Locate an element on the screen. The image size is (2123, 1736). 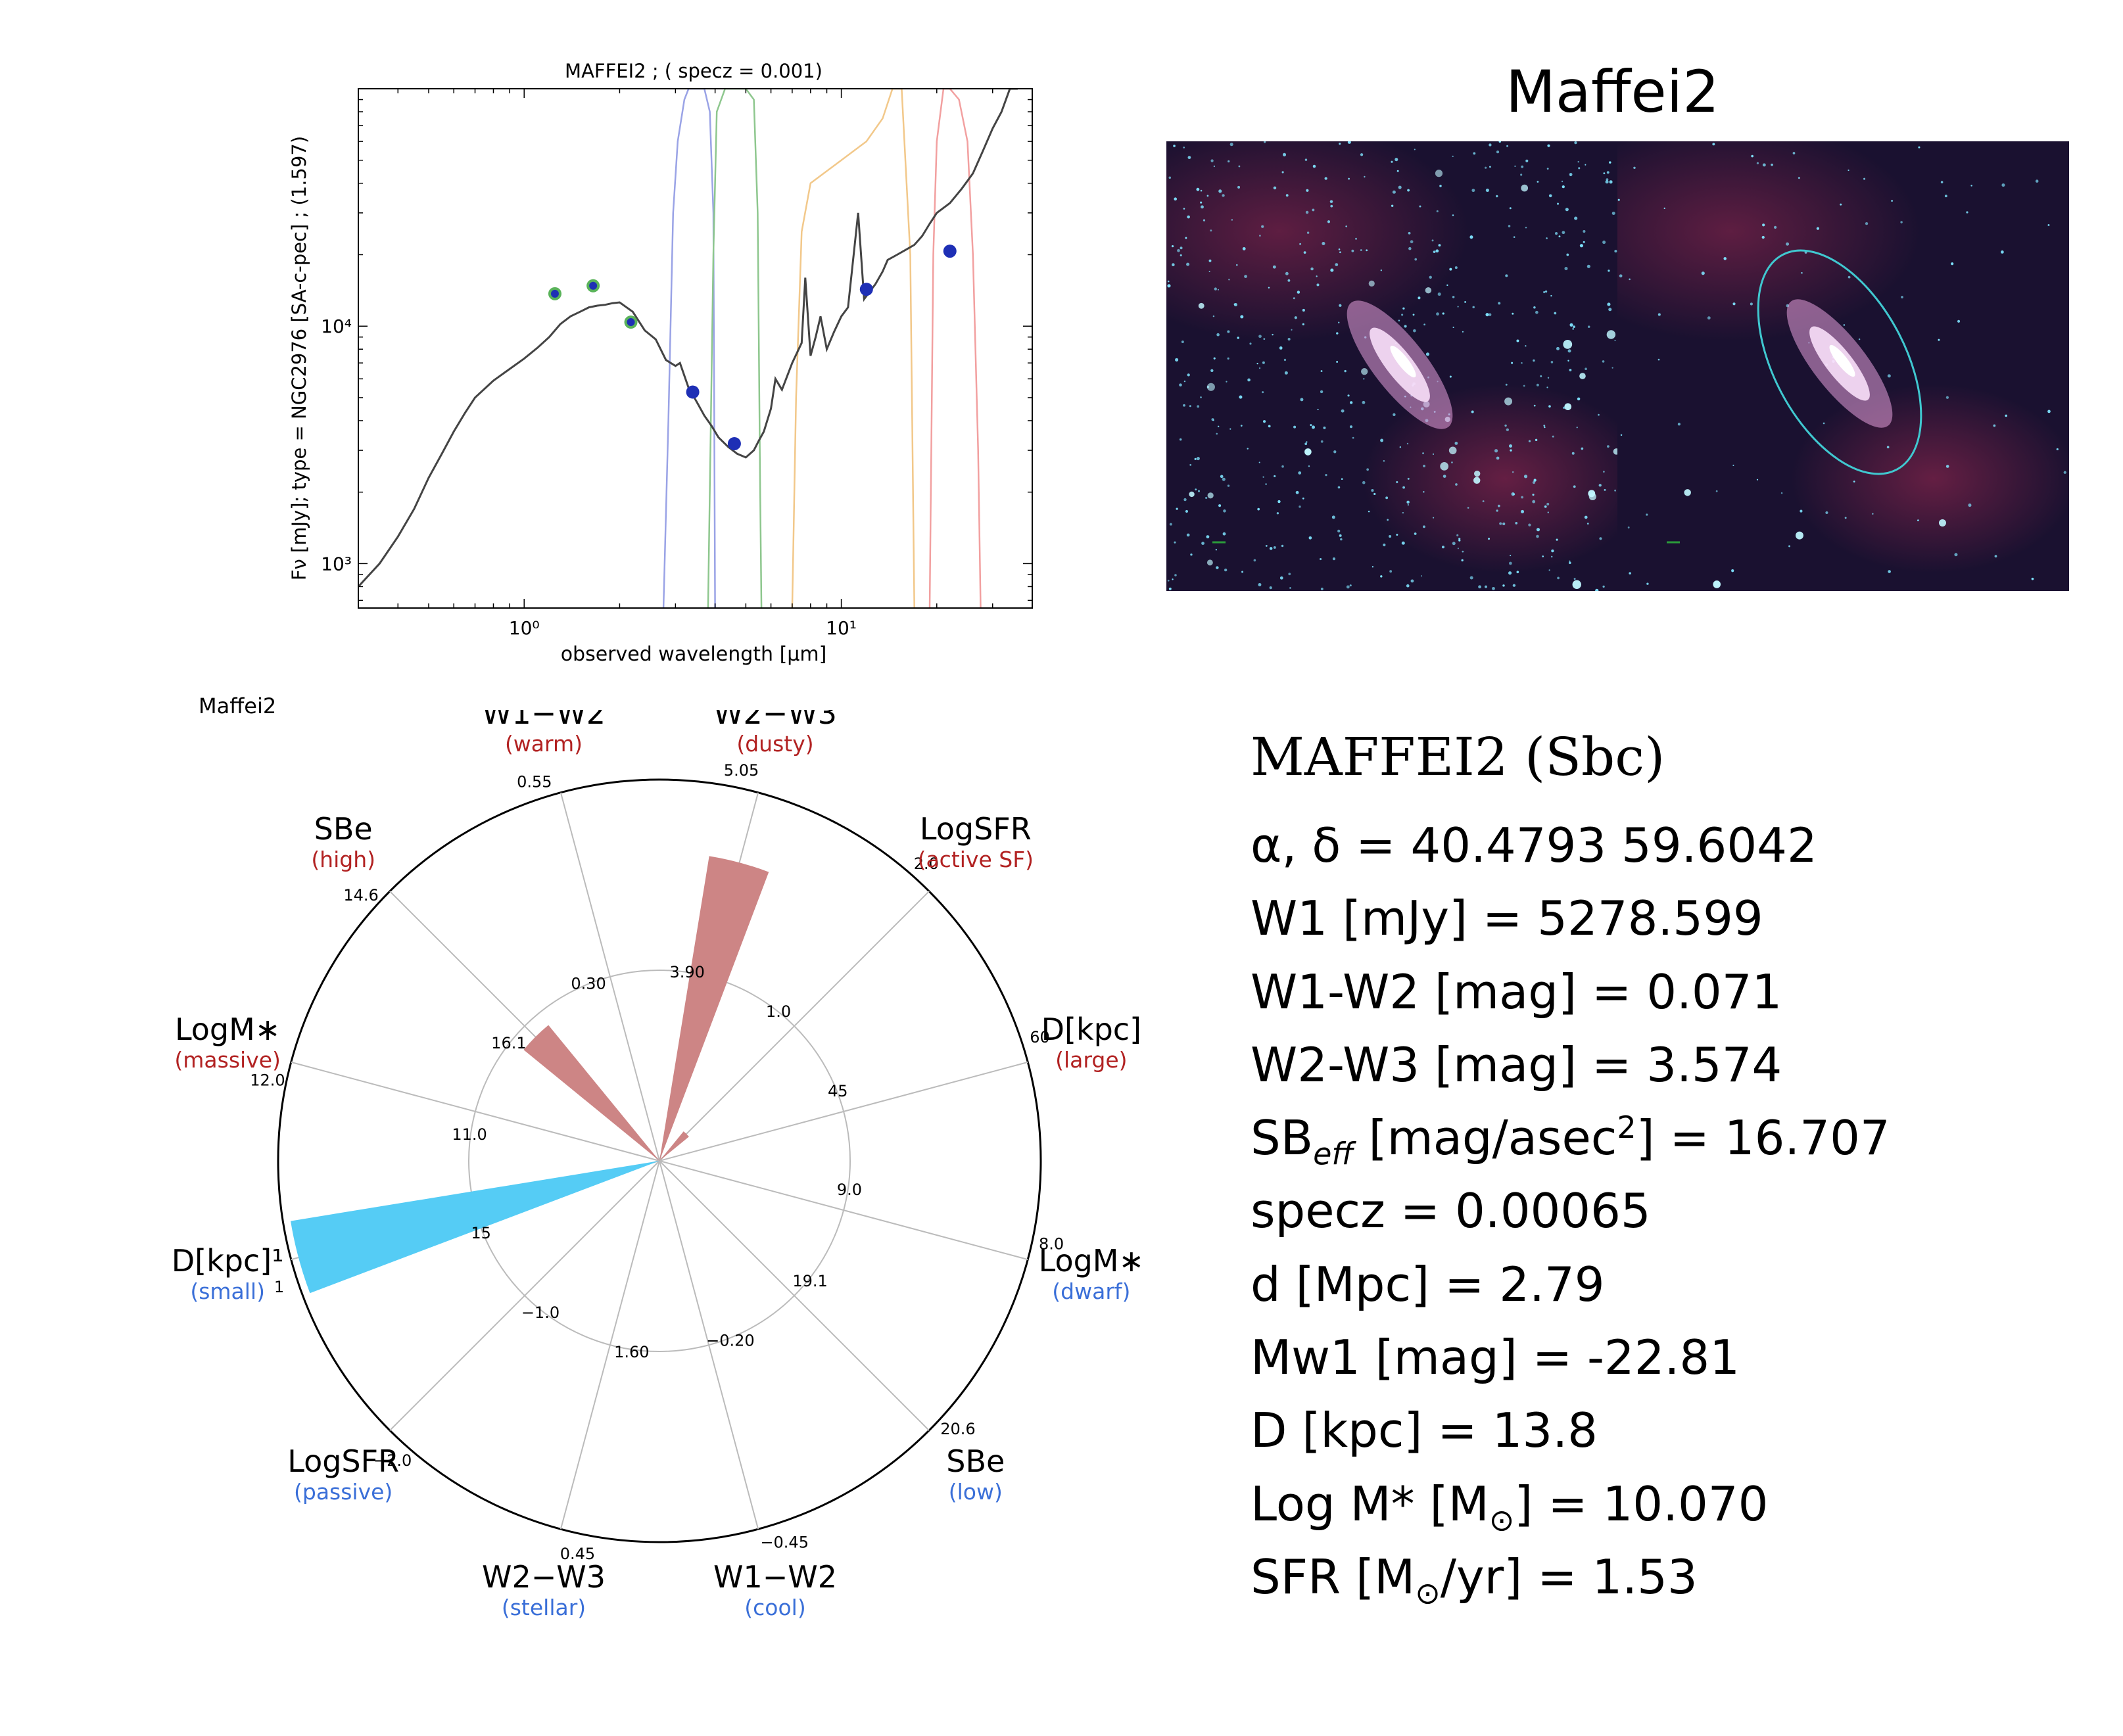
info-sb-sub: eff is located at coordinates (1333, 1154).